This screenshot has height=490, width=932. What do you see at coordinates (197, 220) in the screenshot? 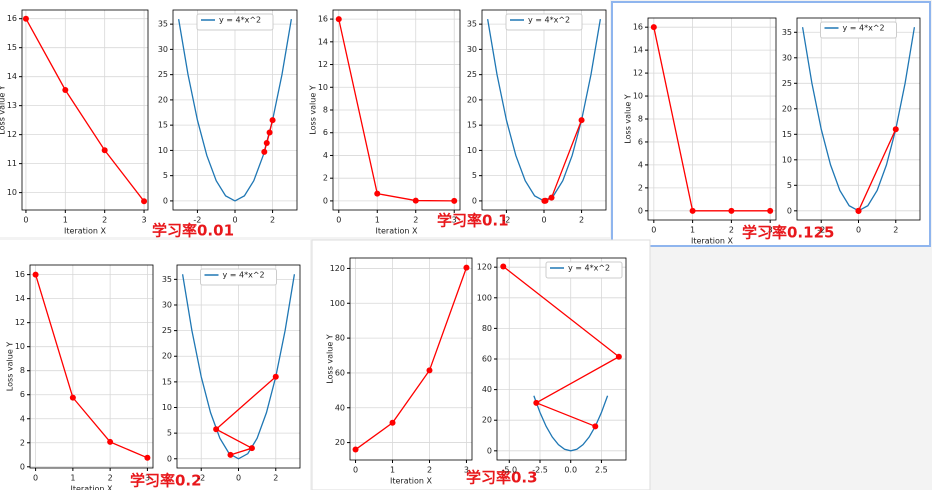
I see `x-tick-label: -2` at bounding box center [197, 220].